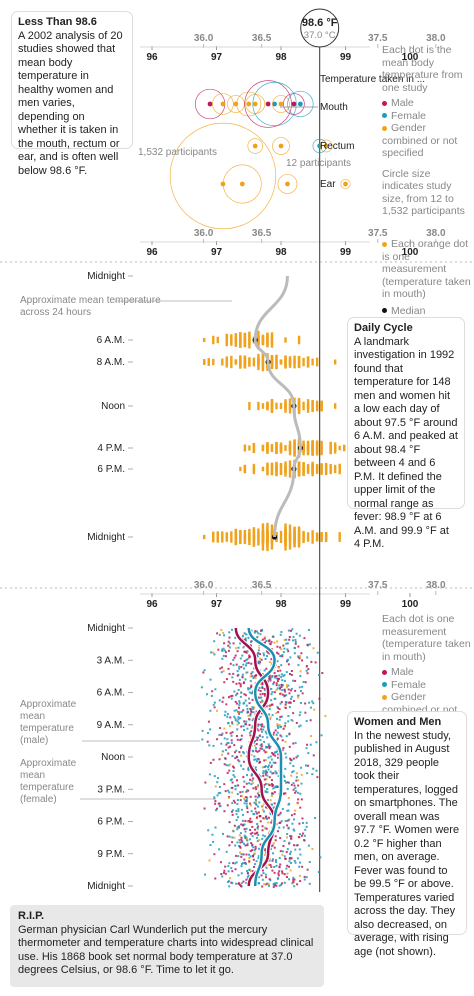  I want to click on wm-row-label: 6 P.M., so click(111, 822).